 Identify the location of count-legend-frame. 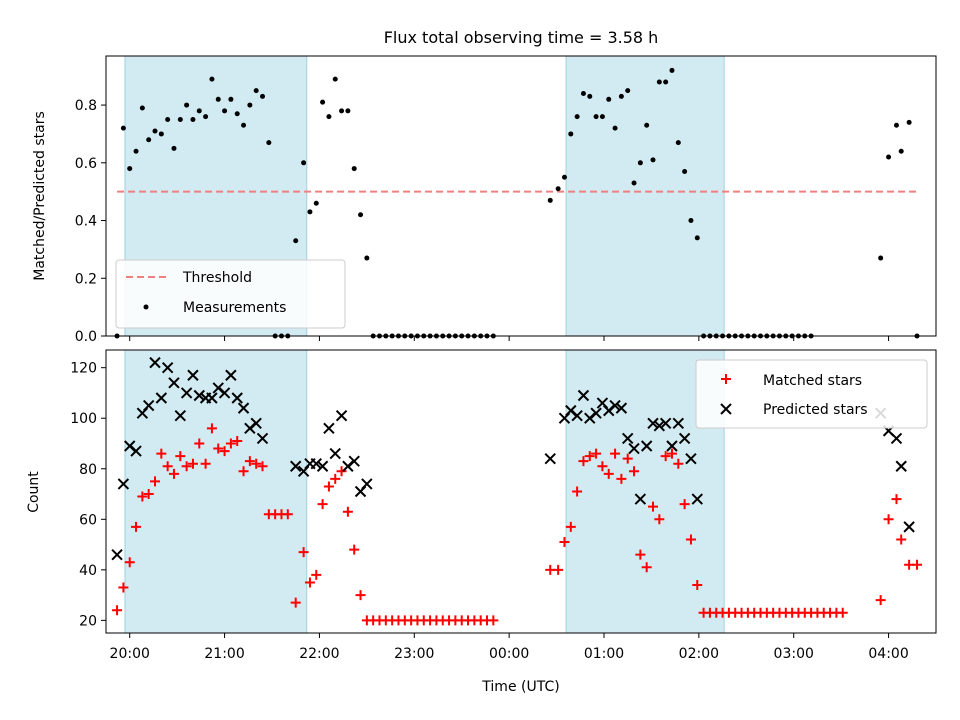
(811, 394).